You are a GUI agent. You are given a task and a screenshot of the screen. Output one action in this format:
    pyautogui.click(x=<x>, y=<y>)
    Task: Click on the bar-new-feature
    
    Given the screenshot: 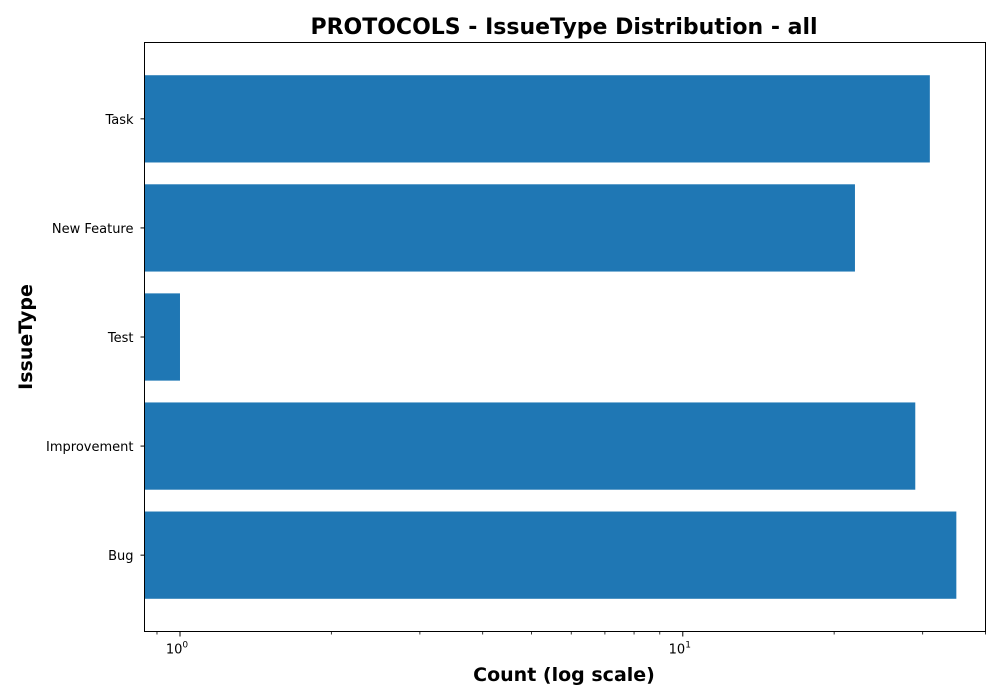 What is the action you would take?
    pyautogui.click(x=499, y=228)
    